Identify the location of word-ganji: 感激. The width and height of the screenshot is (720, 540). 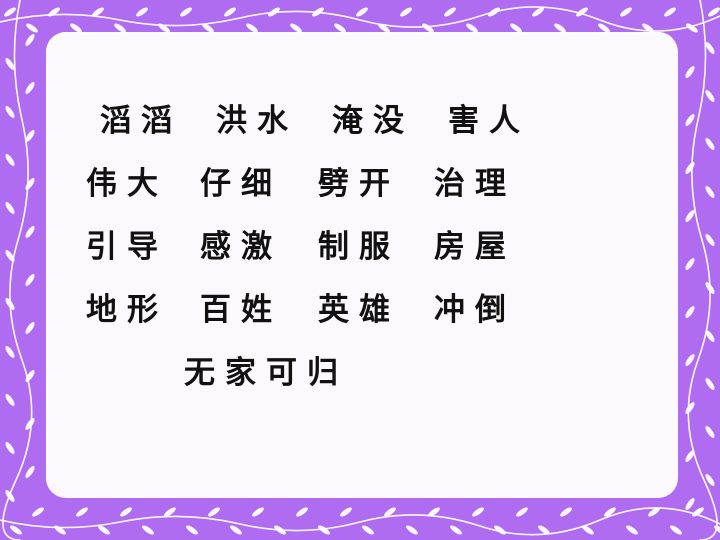
(241, 247).